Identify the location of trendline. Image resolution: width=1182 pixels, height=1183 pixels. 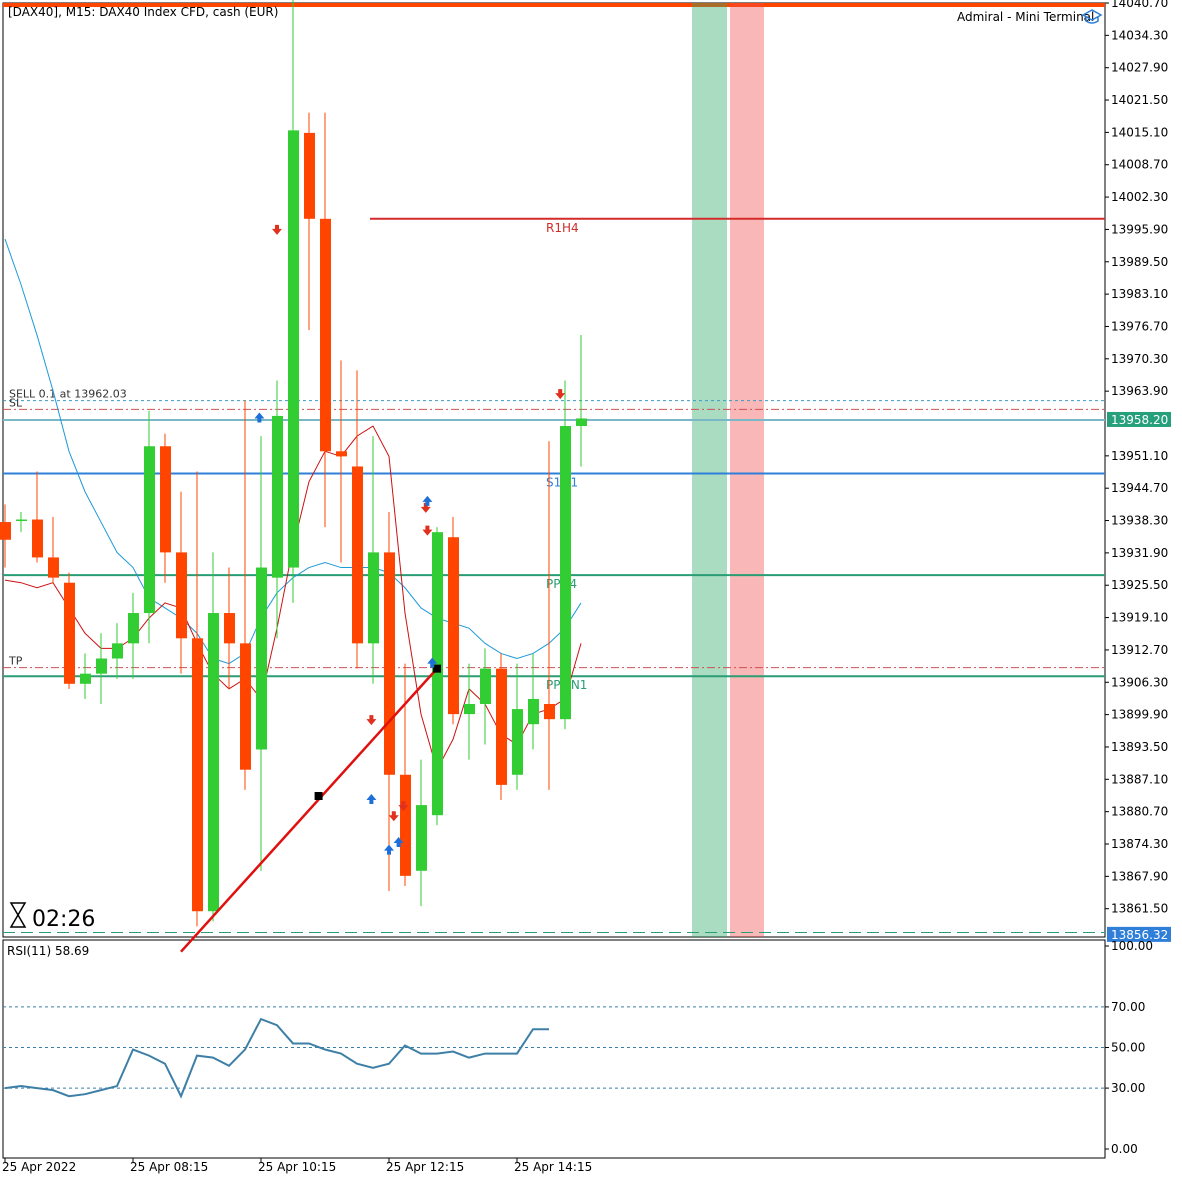
(309, 810).